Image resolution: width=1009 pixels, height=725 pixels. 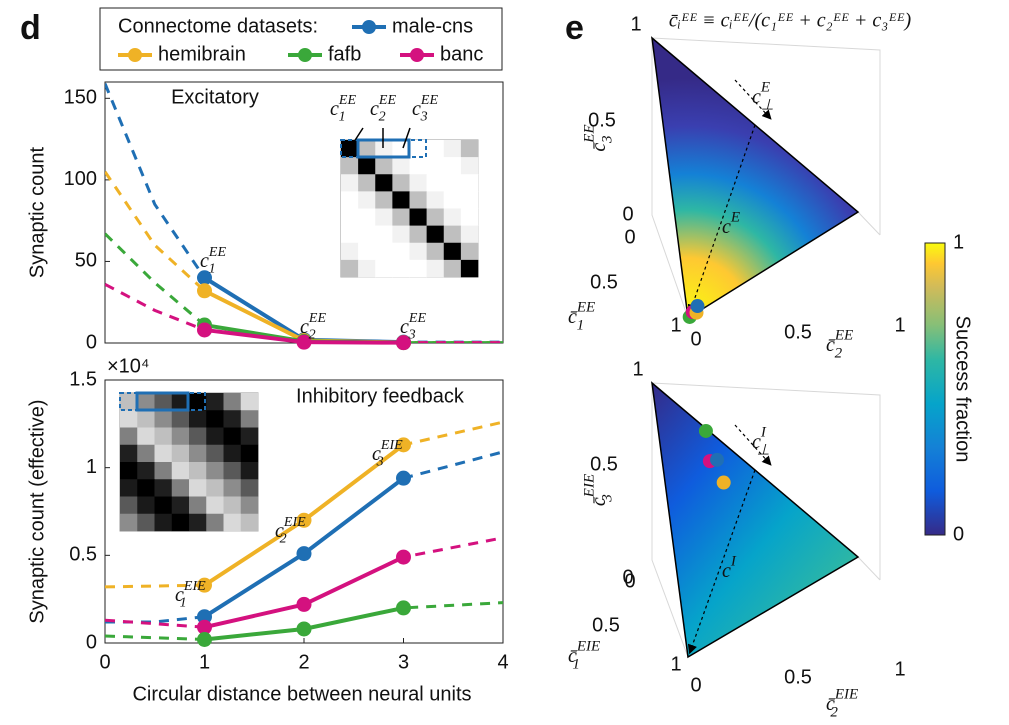 I want to click on annotation: Excitatory, so click(x=215, y=97).